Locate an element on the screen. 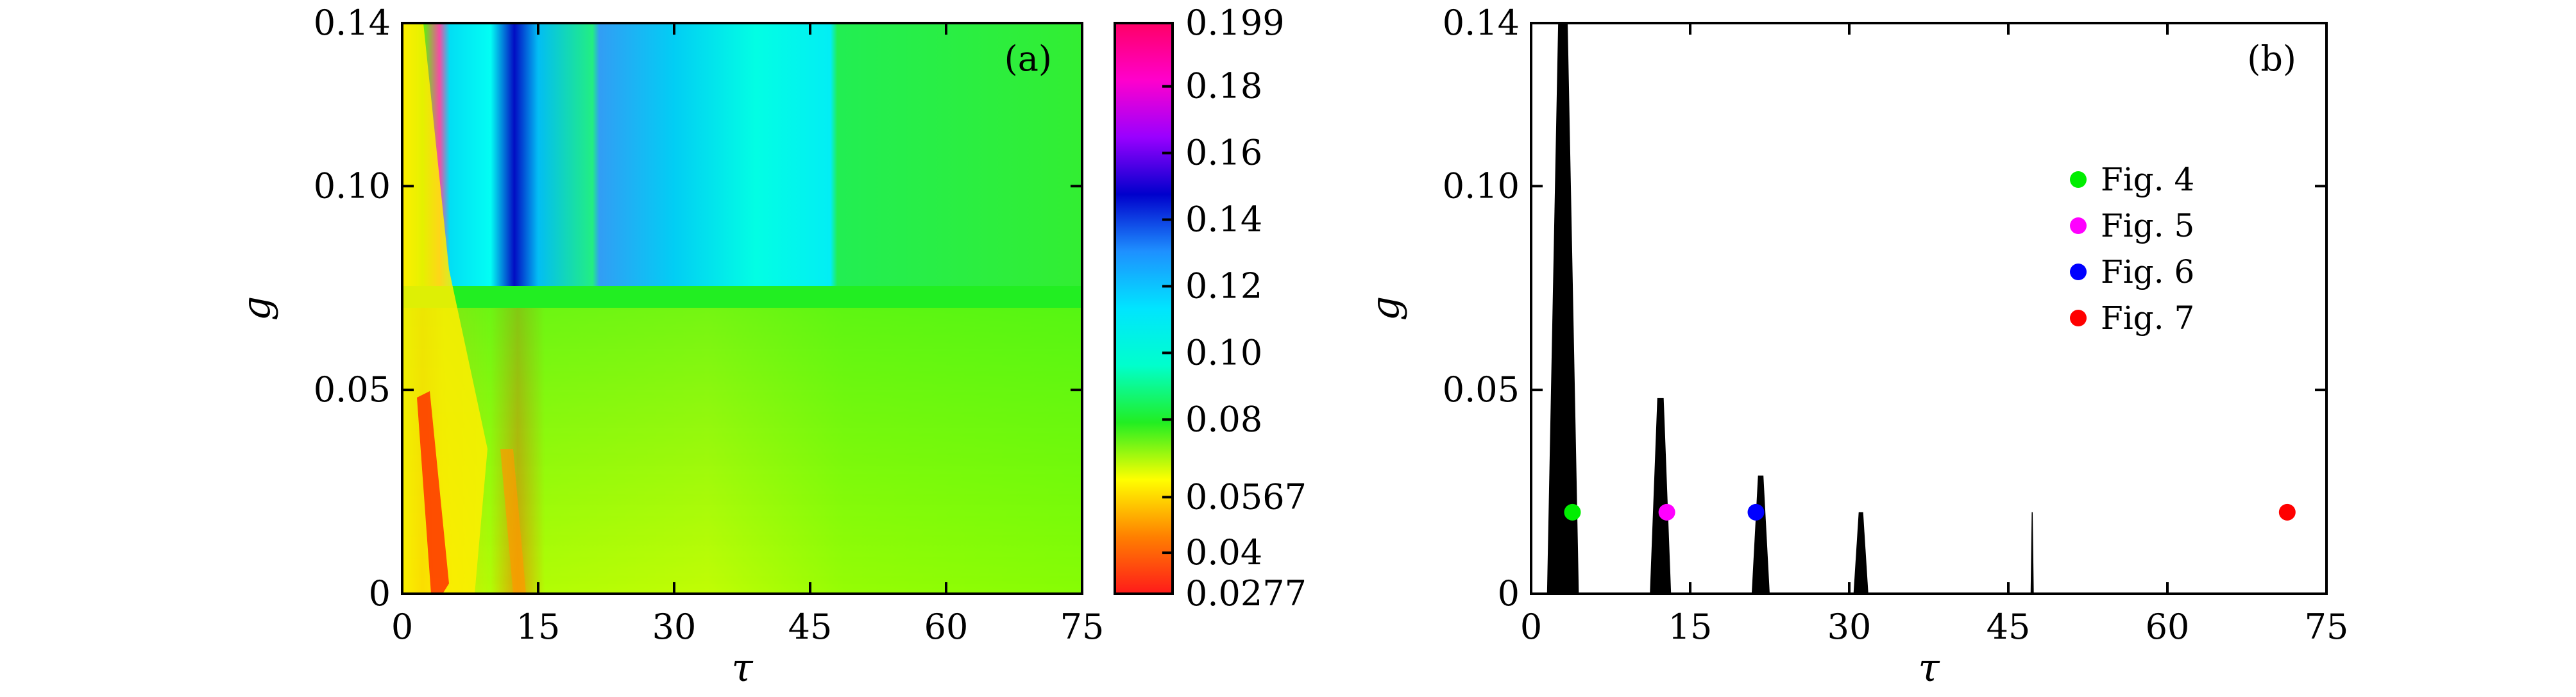 Image resolution: width=2576 pixels, height=697 pixels. colorbar-tick-label: 0.199 is located at coordinates (1235, 23).